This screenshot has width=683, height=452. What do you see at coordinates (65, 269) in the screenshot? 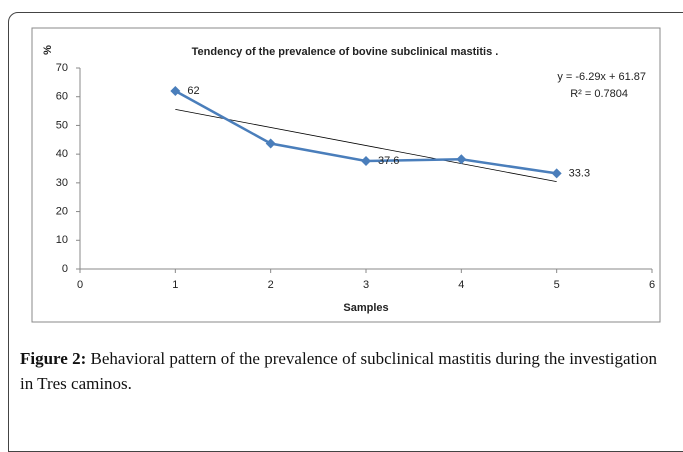
I see `y-tick-label: 0` at bounding box center [65, 269].